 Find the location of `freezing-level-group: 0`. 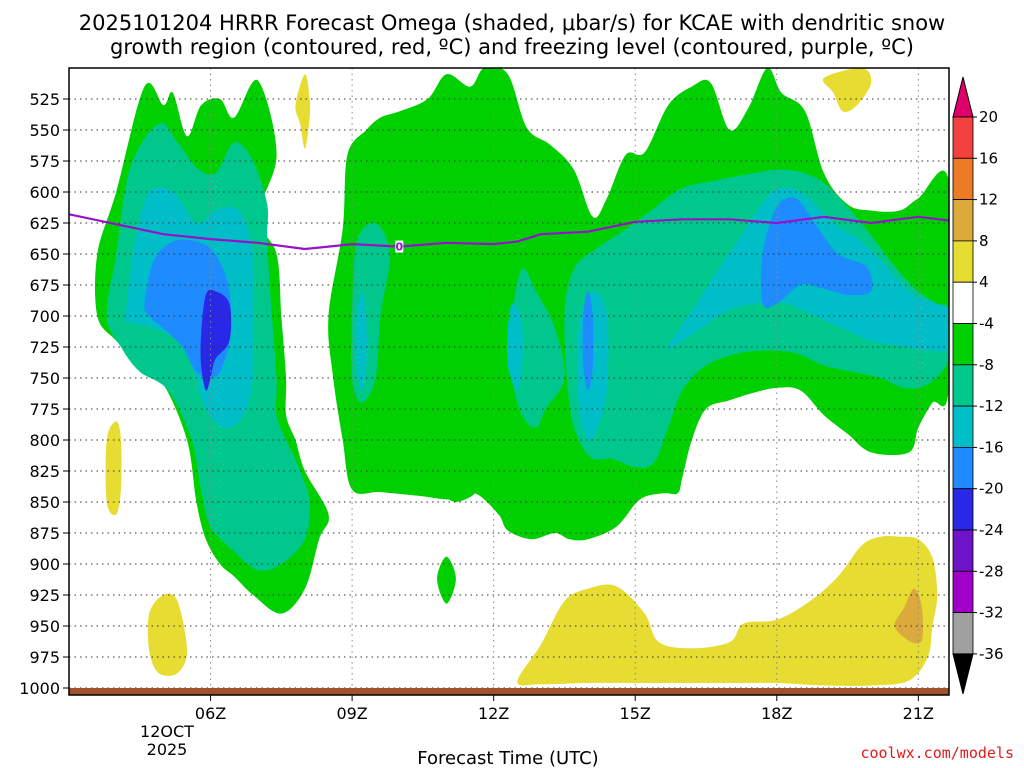

freezing-level-group: 0 is located at coordinates (509, 233).